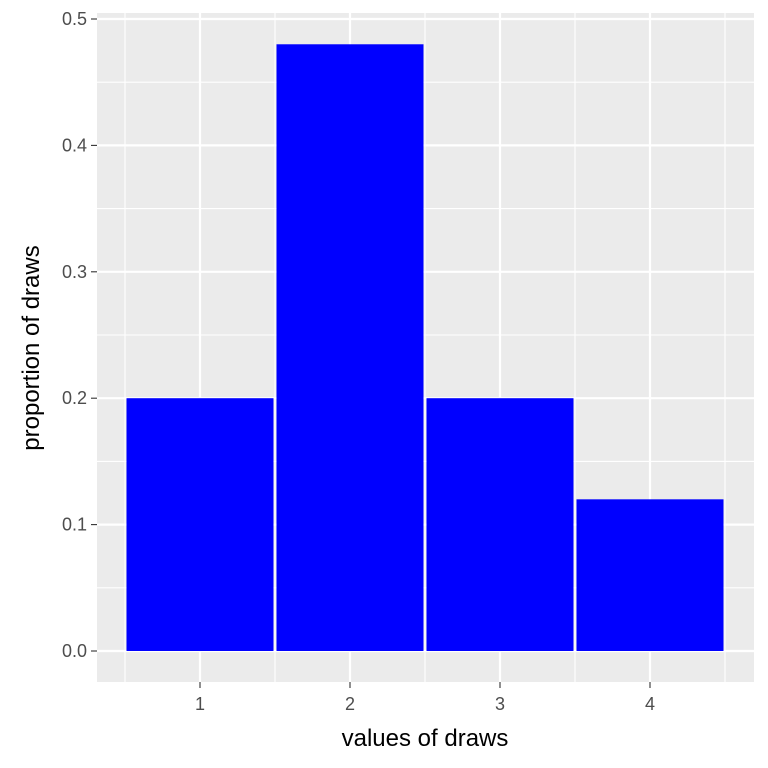 Image resolution: width=768 pixels, height=768 pixels. I want to click on y-axis: 0.0 0.1 0.2 0.3 0.4 0.5, so click(79, 335).